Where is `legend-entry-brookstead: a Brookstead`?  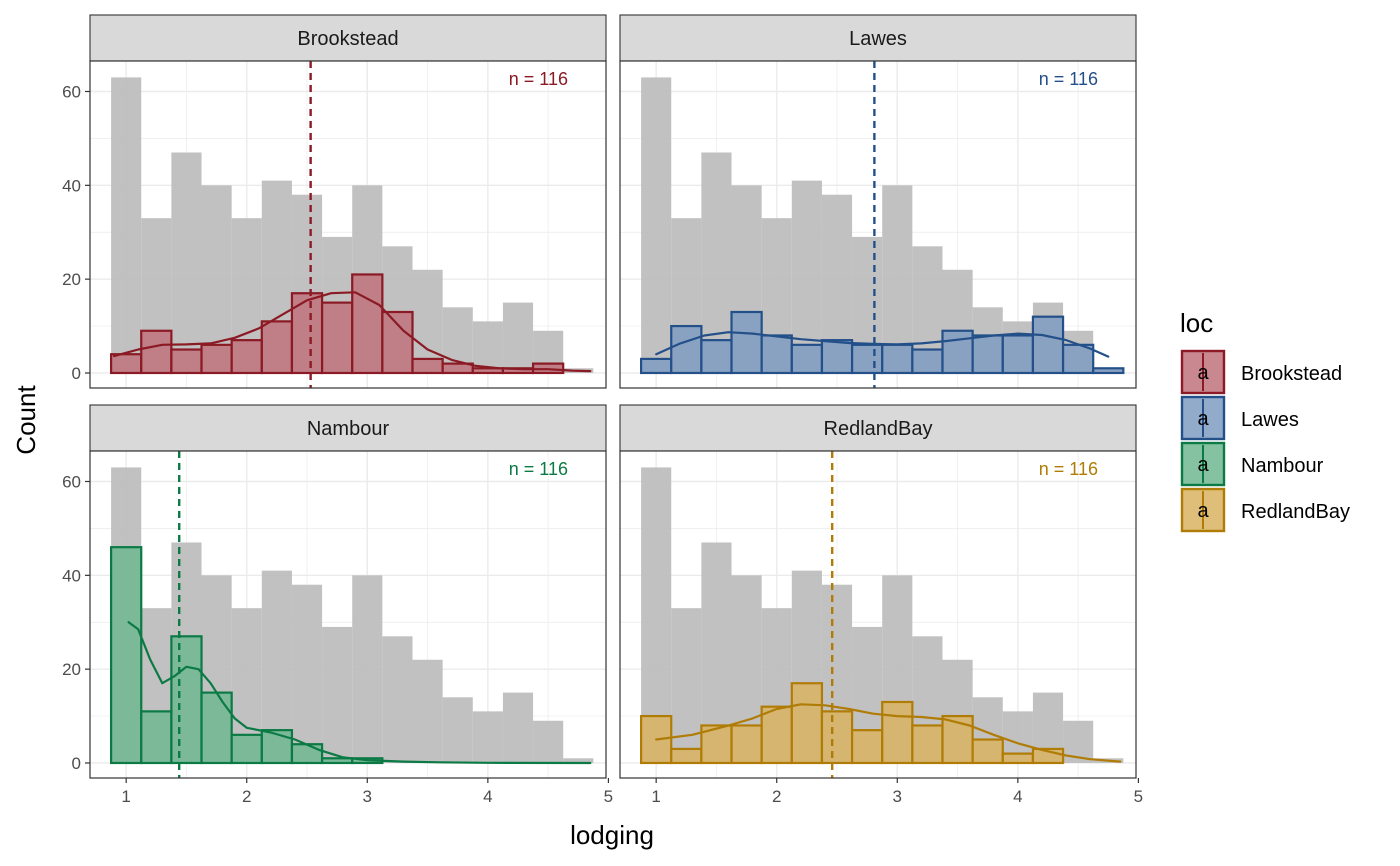 legend-entry-brookstead: a Brookstead is located at coordinates (1261, 372).